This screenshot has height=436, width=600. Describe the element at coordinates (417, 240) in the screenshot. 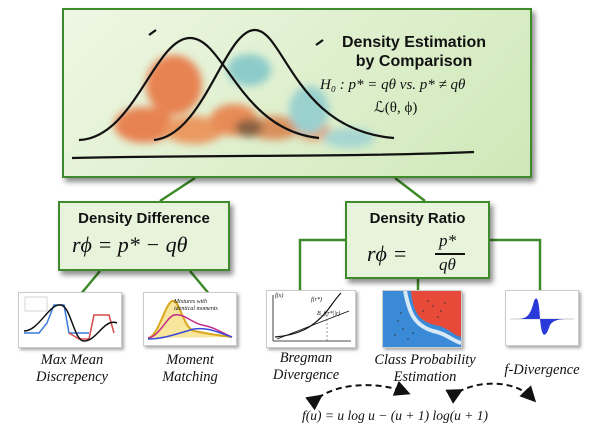

I see `density-ratio-box: Density Ratio rϕ = p* qθ` at that location.